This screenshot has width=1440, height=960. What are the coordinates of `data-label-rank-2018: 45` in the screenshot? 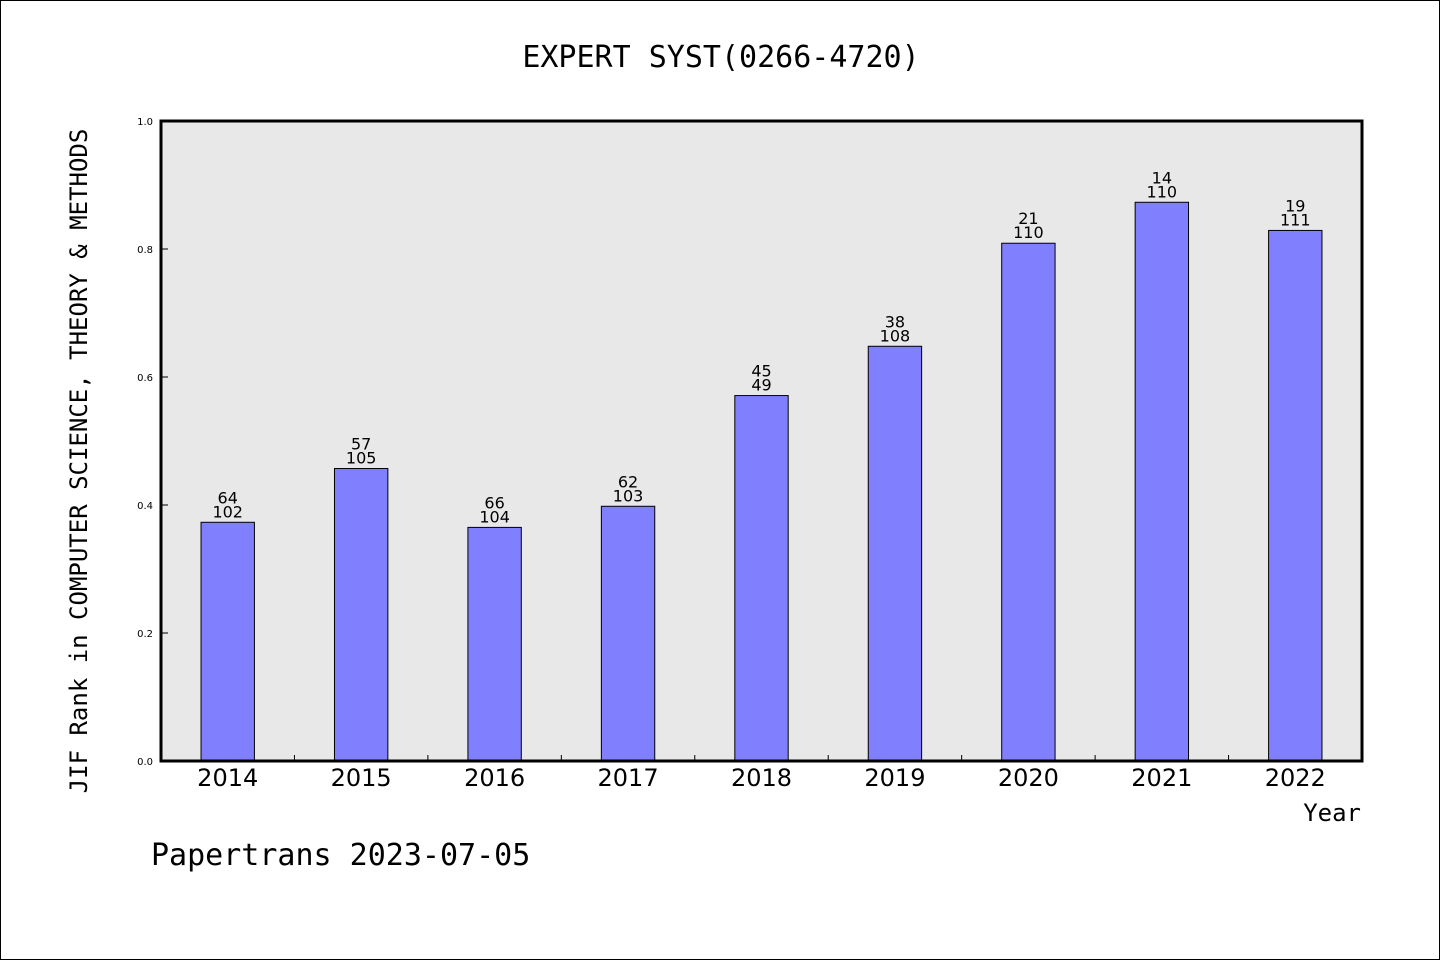 It's located at (761, 371).